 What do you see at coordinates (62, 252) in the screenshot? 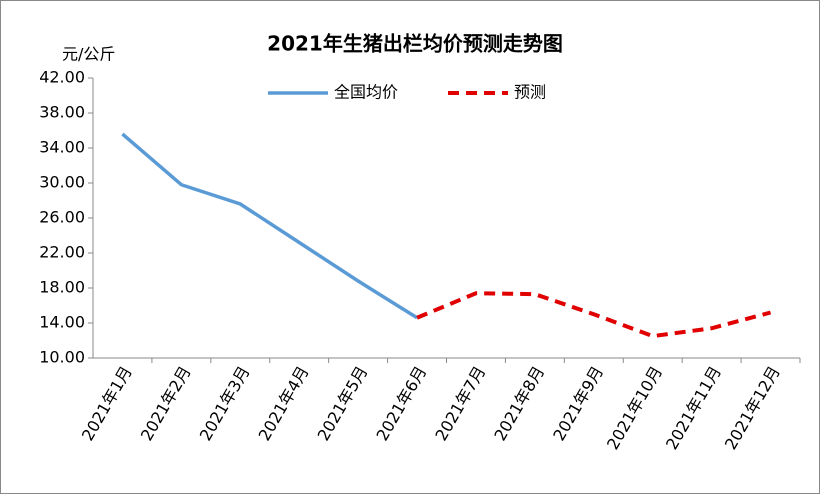
I see `y-tick-label: 22.00` at bounding box center [62, 252].